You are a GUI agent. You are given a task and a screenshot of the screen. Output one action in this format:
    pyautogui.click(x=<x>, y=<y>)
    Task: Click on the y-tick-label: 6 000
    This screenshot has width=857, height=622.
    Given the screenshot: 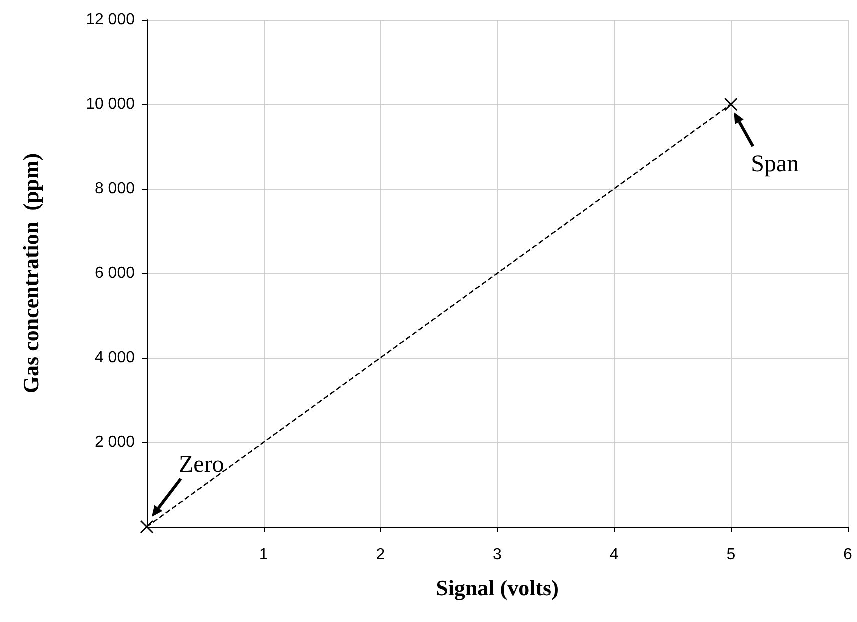 What is the action you would take?
    pyautogui.click(x=115, y=273)
    